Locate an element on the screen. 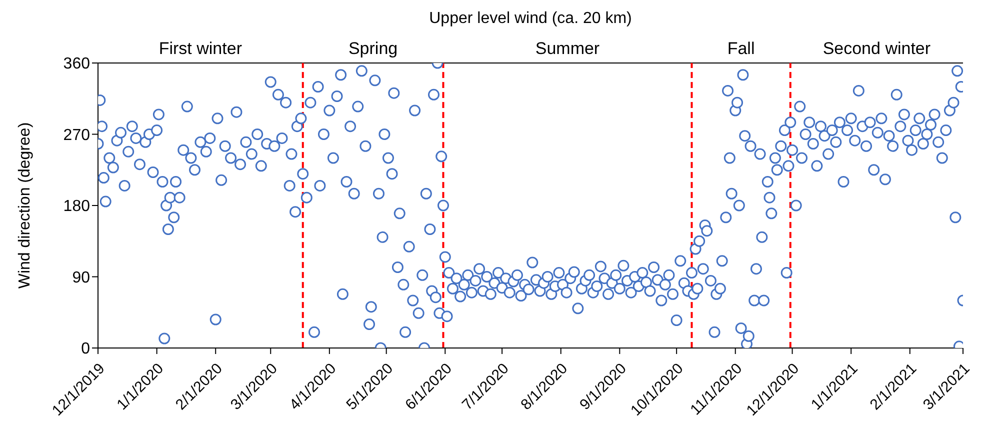 The image size is (983, 441). y-tick-label: 0 is located at coordinates (85, 349).